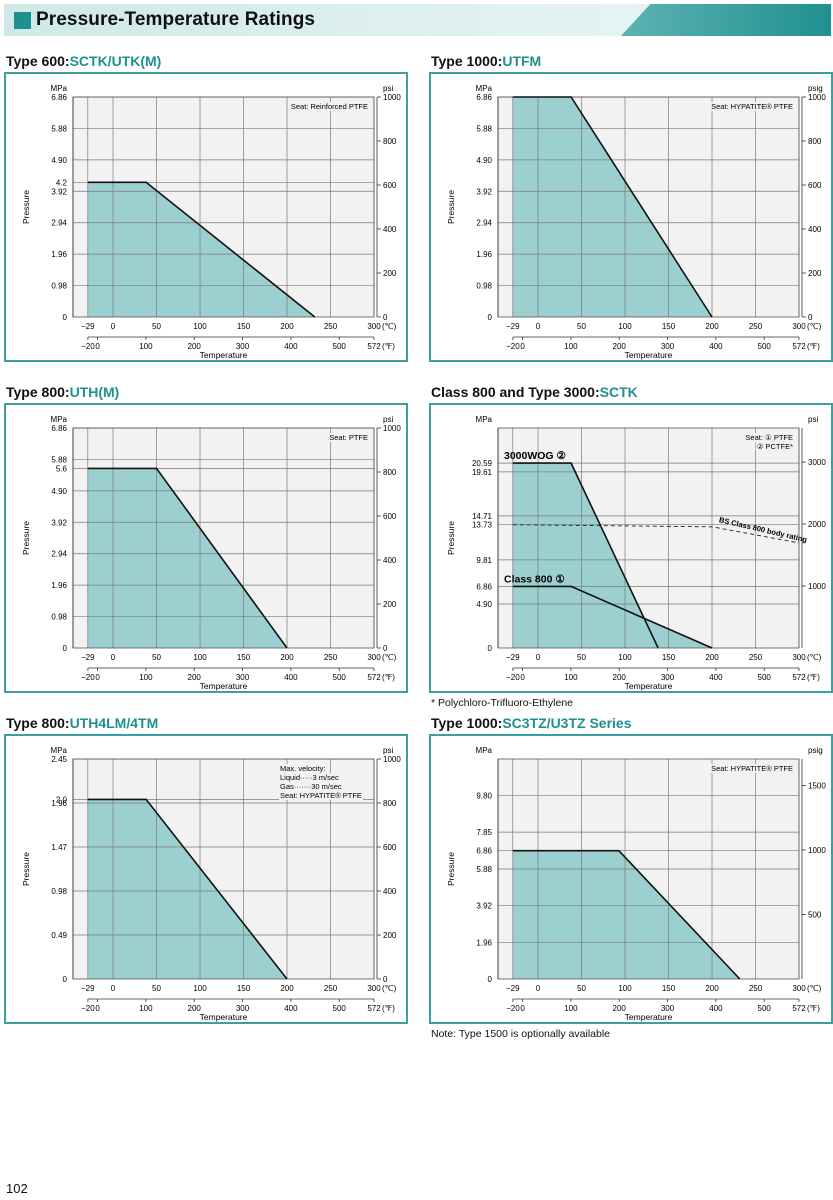 This screenshot has height=1200, width=833. I want to click on c2-f-tick-5: 400, so click(716, 346).